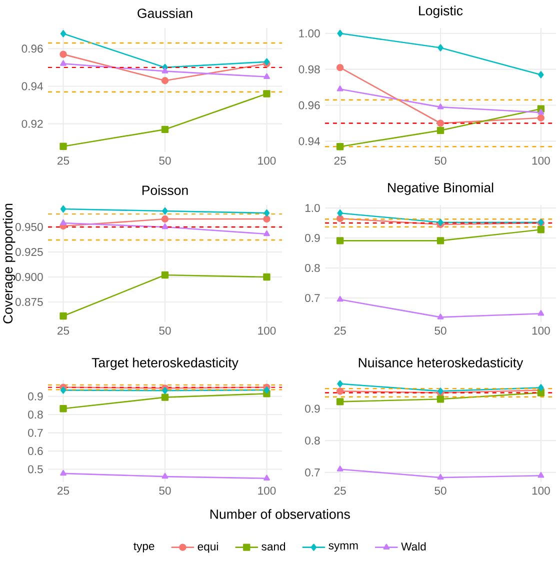 The height and width of the screenshot is (562, 560). Describe the element at coordinates (165, 190) in the screenshot. I see `chart-title: Poisson` at that location.